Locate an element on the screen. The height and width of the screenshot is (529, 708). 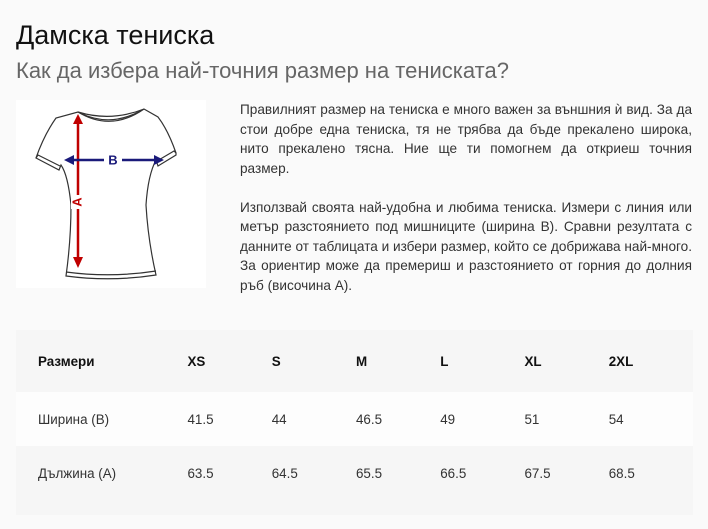
page-title: Дамска тениска is located at coordinates (115, 35).